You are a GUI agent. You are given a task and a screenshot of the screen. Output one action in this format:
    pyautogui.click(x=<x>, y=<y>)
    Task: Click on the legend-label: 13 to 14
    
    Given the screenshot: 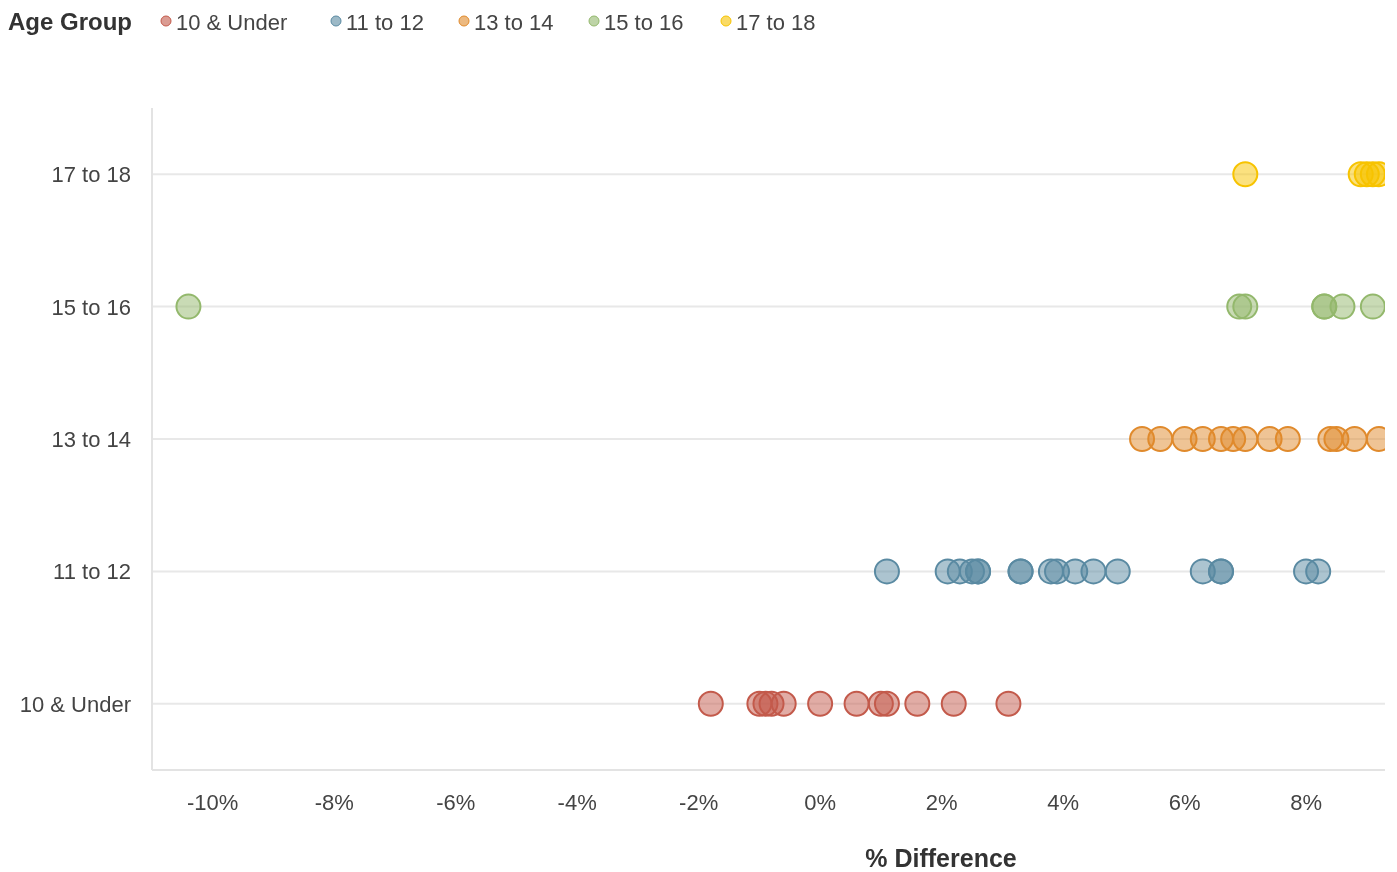 What is the action you would take?
    pyautogui.click(x=514, y=22)
    